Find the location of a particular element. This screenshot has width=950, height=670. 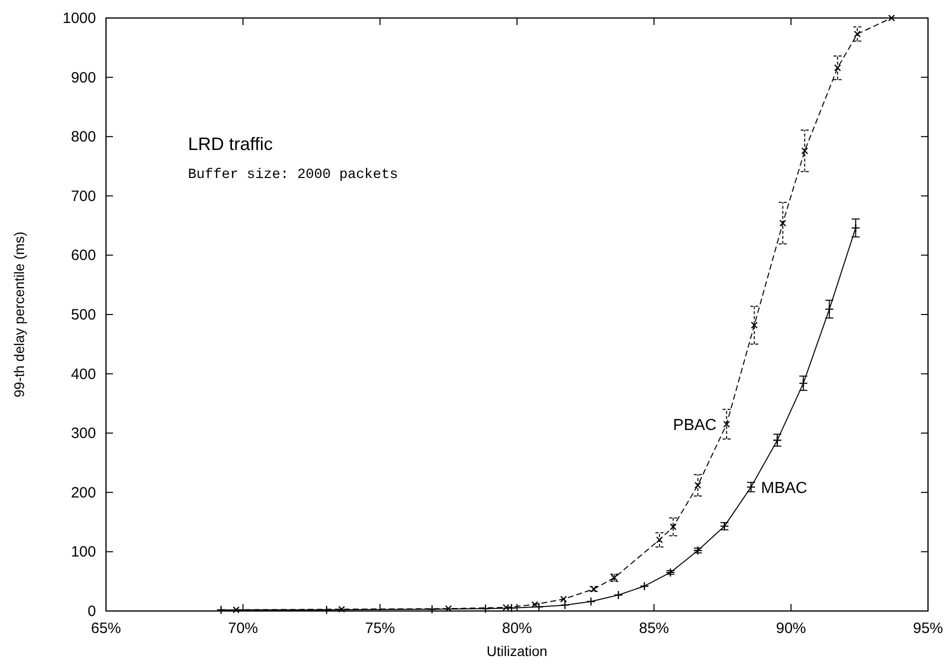

series-label: MBAC is located at coordinates (784, 489).